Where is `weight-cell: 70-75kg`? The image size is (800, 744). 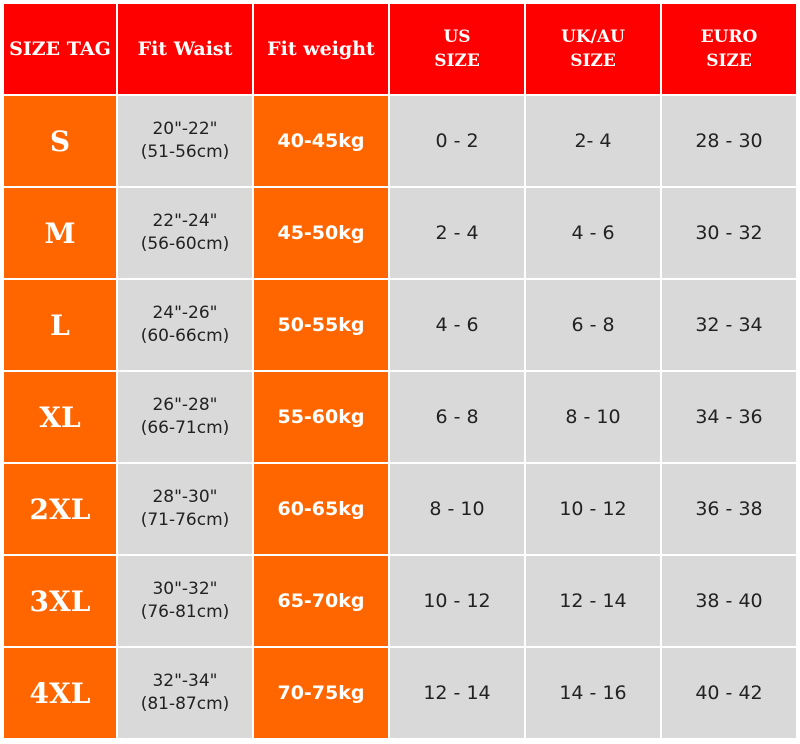
weight-cell: 70-75kg is located at coordinates (321, 693).